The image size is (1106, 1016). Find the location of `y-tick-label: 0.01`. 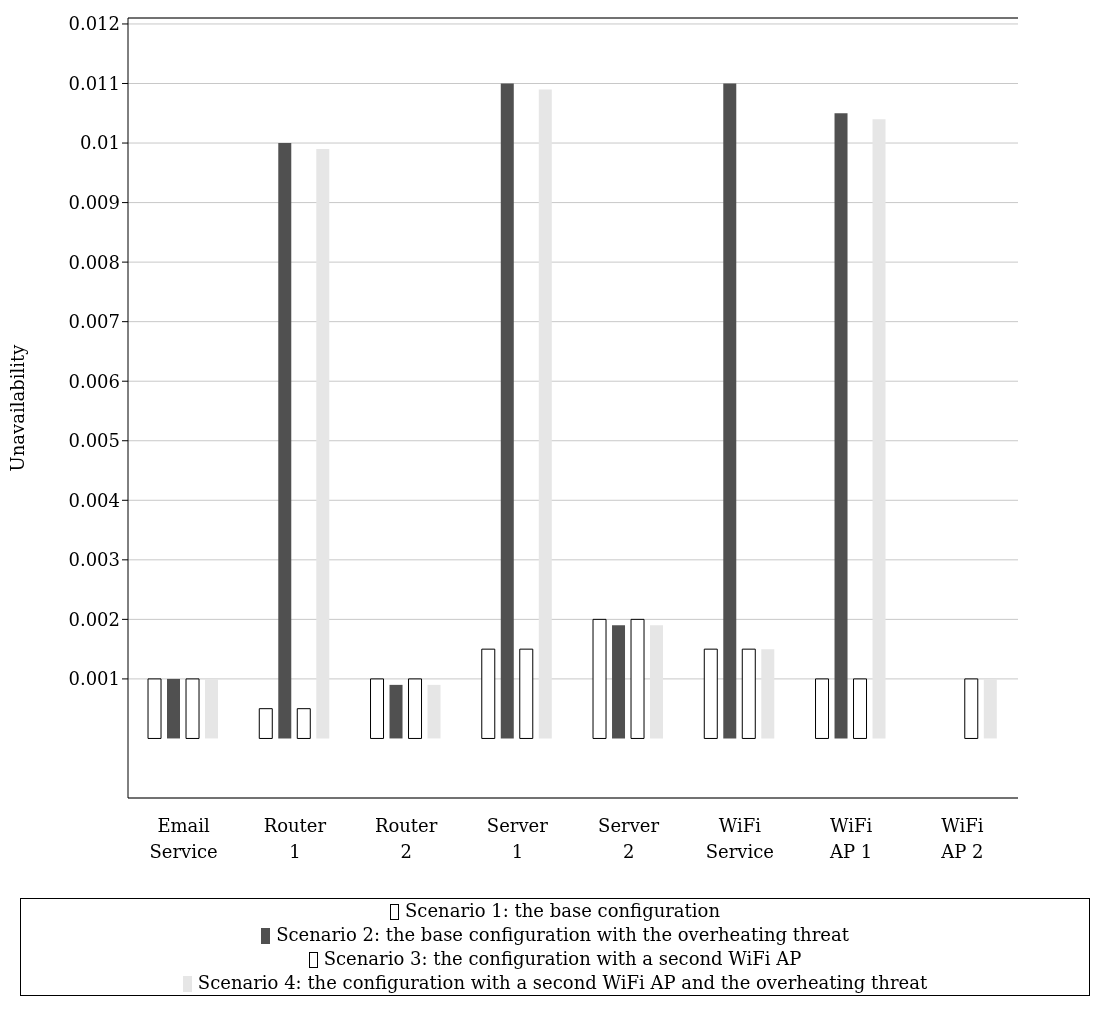

y-tick-label: 0.01 is located at coordinates (99, 143).